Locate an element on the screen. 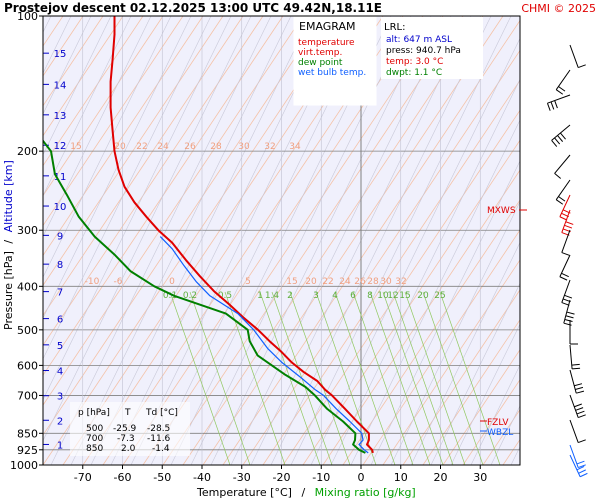 The height and width of the screenshot is (500, 600). isotherm-label: 20 is located at coordinates (120, 147).